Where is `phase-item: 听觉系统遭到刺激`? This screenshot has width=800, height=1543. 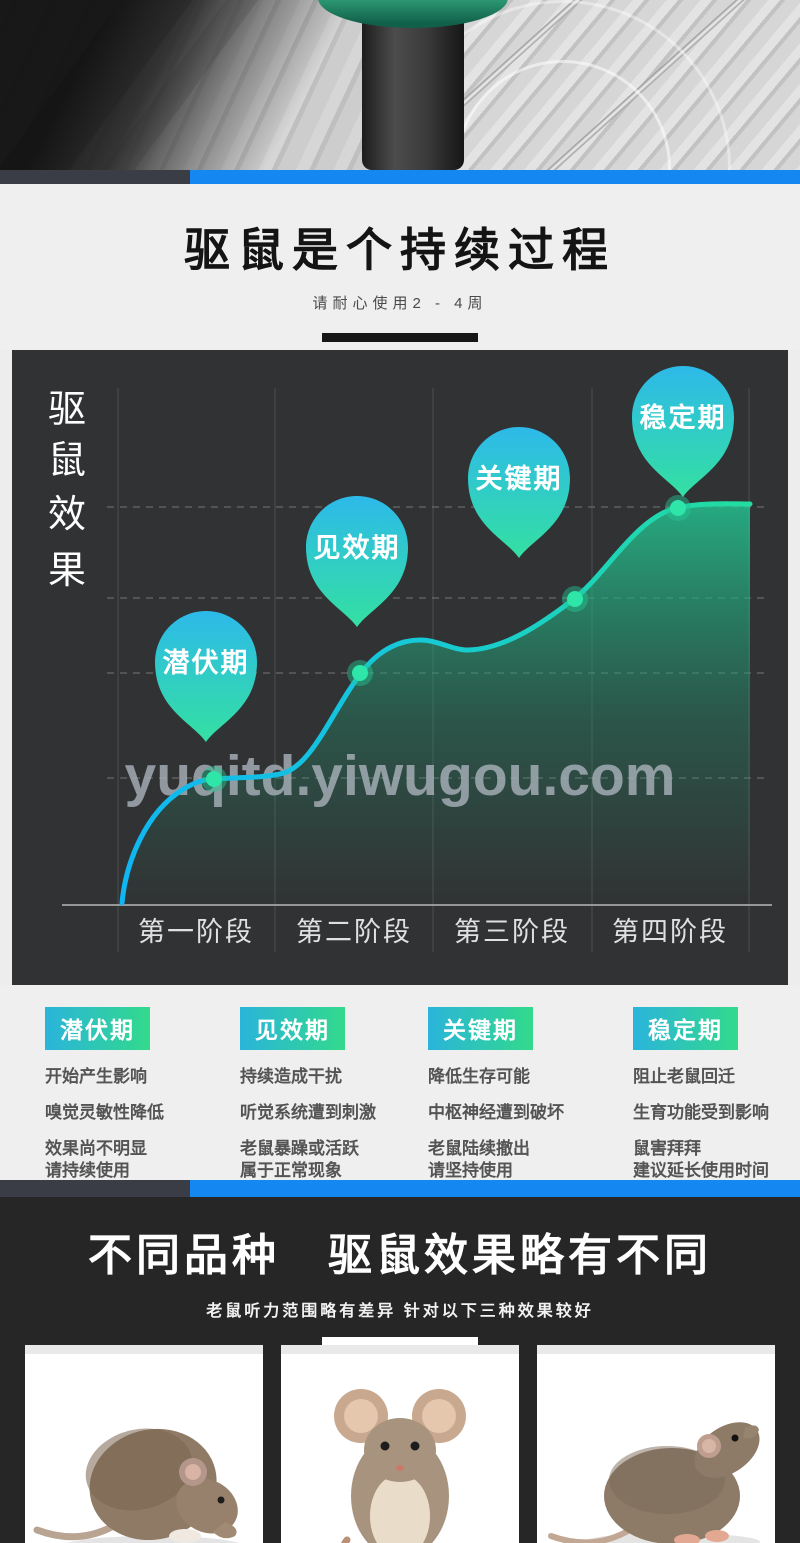
phase-item: 听觉系统遭到刺激 is located at coordinates (308, 1112).